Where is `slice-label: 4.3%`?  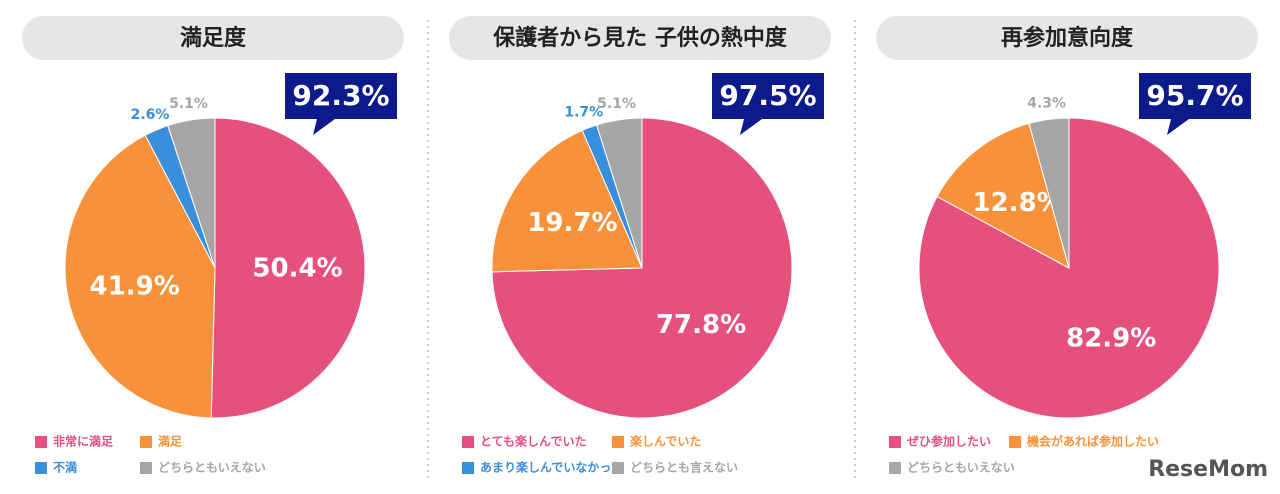 slice-label: 4.3% is located at coordinates (1046, 104).